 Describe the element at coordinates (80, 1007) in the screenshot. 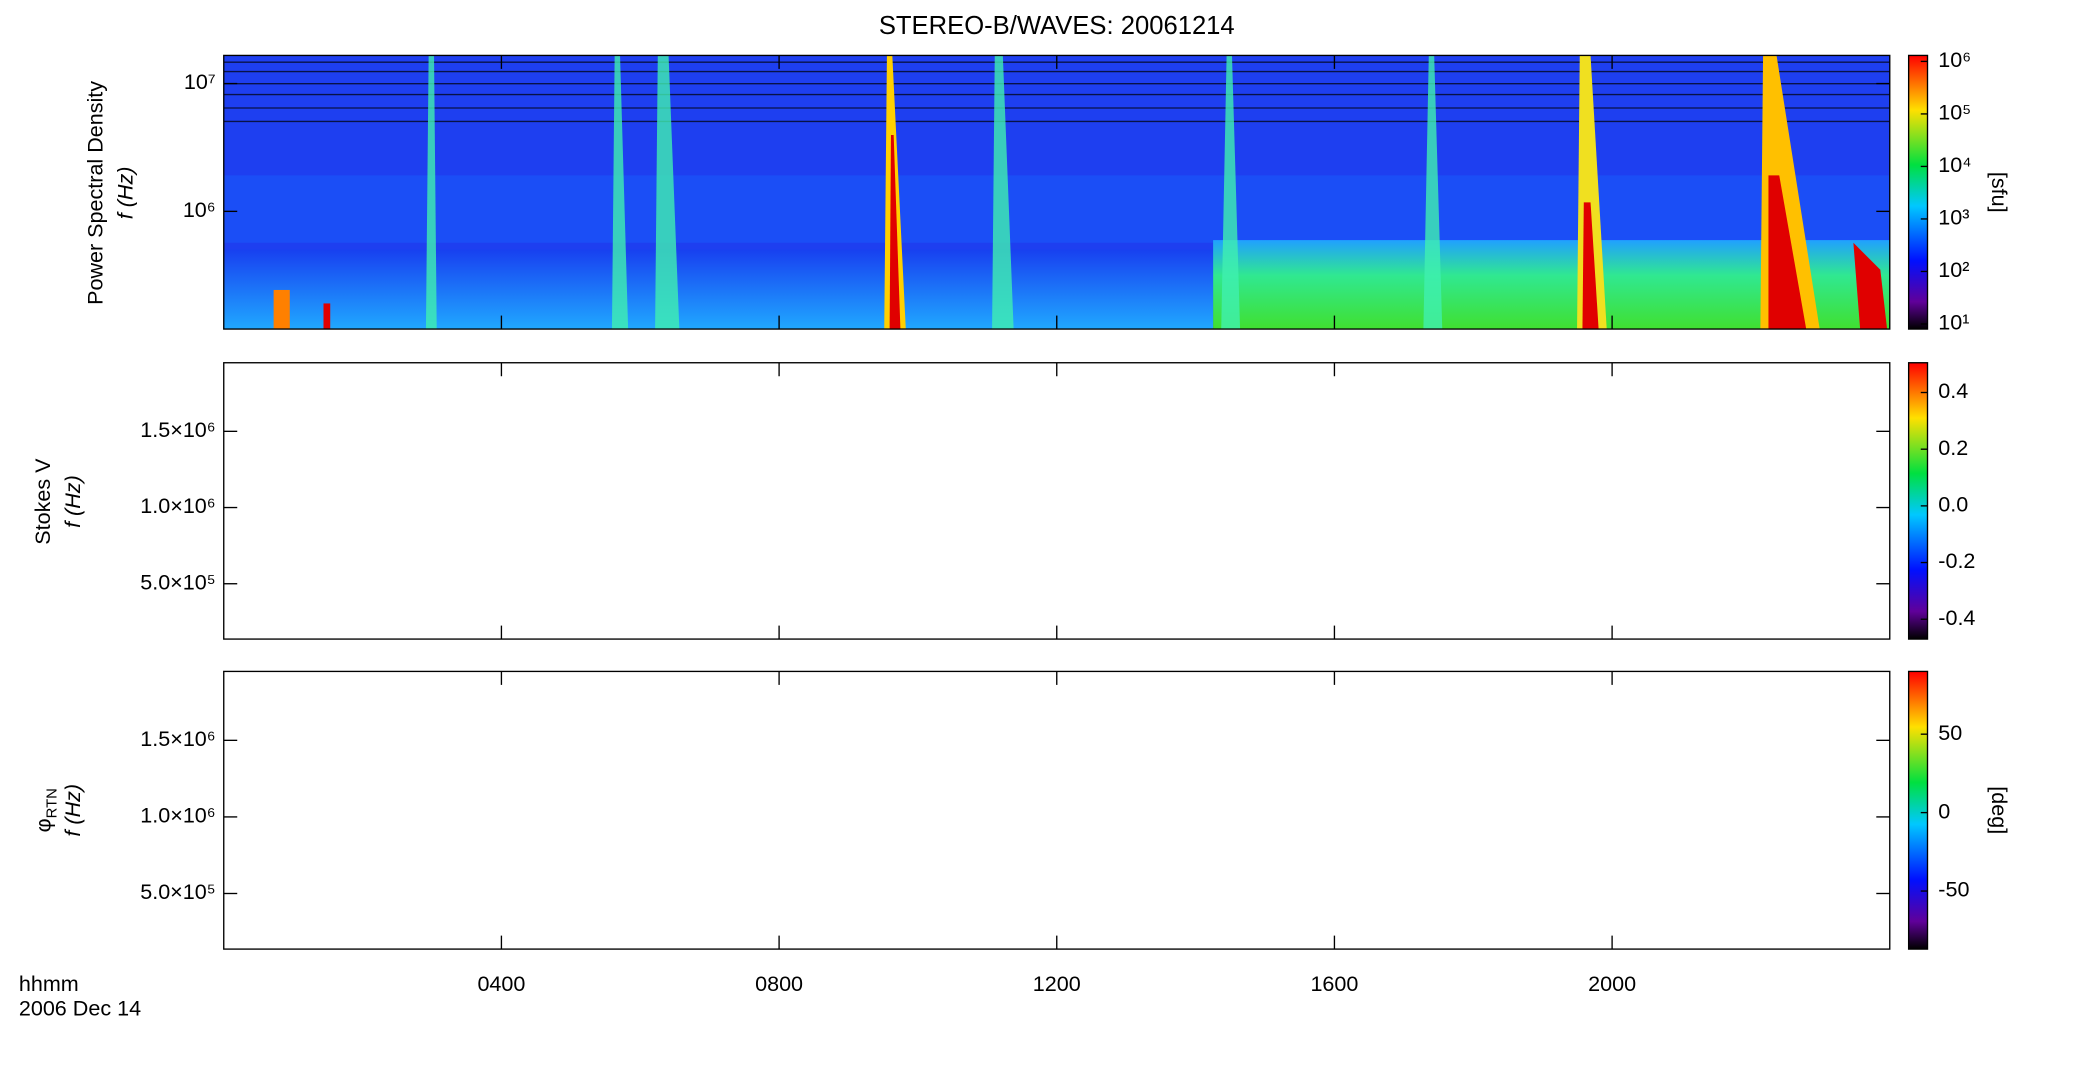

I see `x-axis-date: 2006 Dec 14` at that location.